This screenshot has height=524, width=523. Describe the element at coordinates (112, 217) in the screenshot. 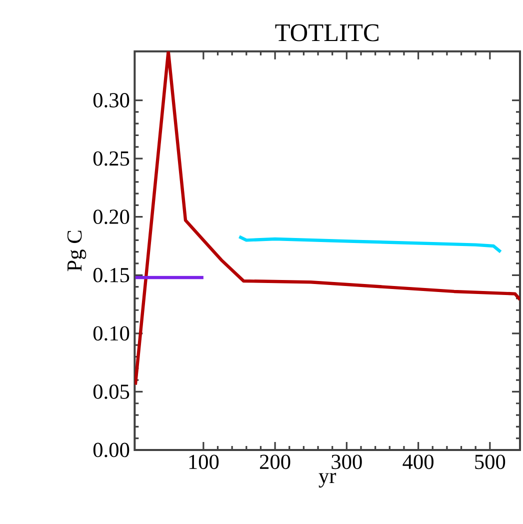

I see `y-tick-label: 0.20` at that location.